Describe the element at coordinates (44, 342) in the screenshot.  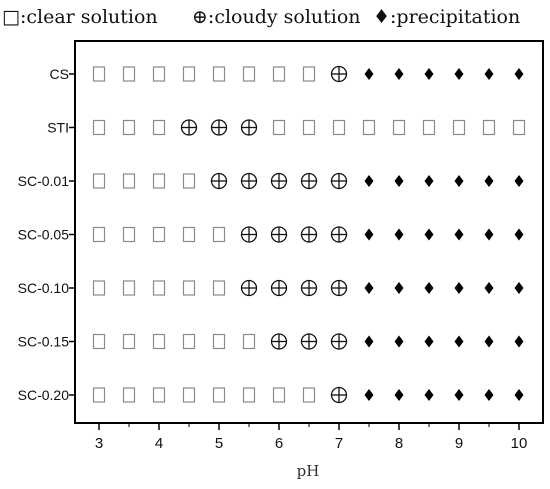
I see `row-label: SC-0.15` at that location.